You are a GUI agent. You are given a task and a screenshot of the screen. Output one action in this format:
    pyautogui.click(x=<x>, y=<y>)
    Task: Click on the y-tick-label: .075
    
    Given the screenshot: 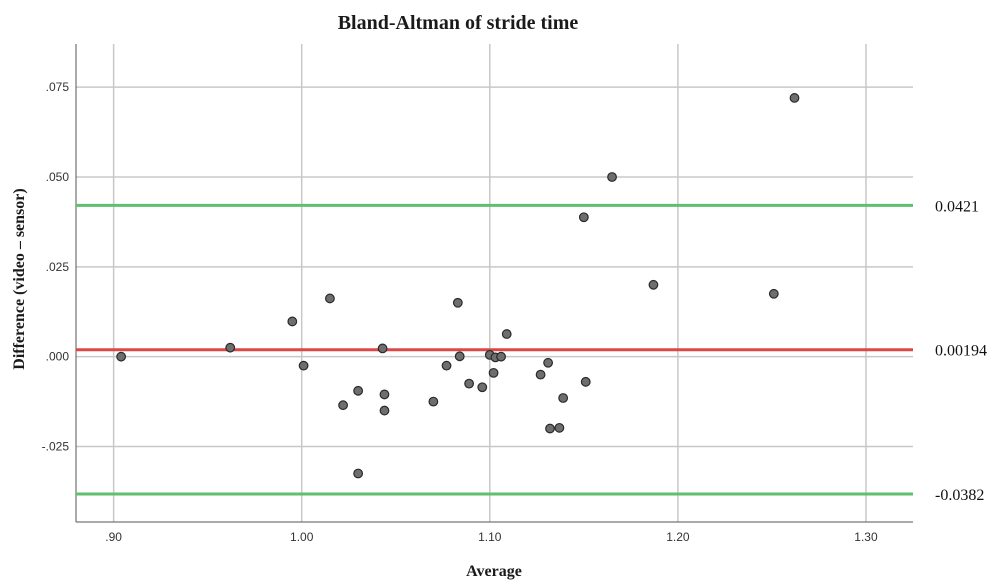 What is the action you would take?
    pyautogui.click(x=58, y=87)
    